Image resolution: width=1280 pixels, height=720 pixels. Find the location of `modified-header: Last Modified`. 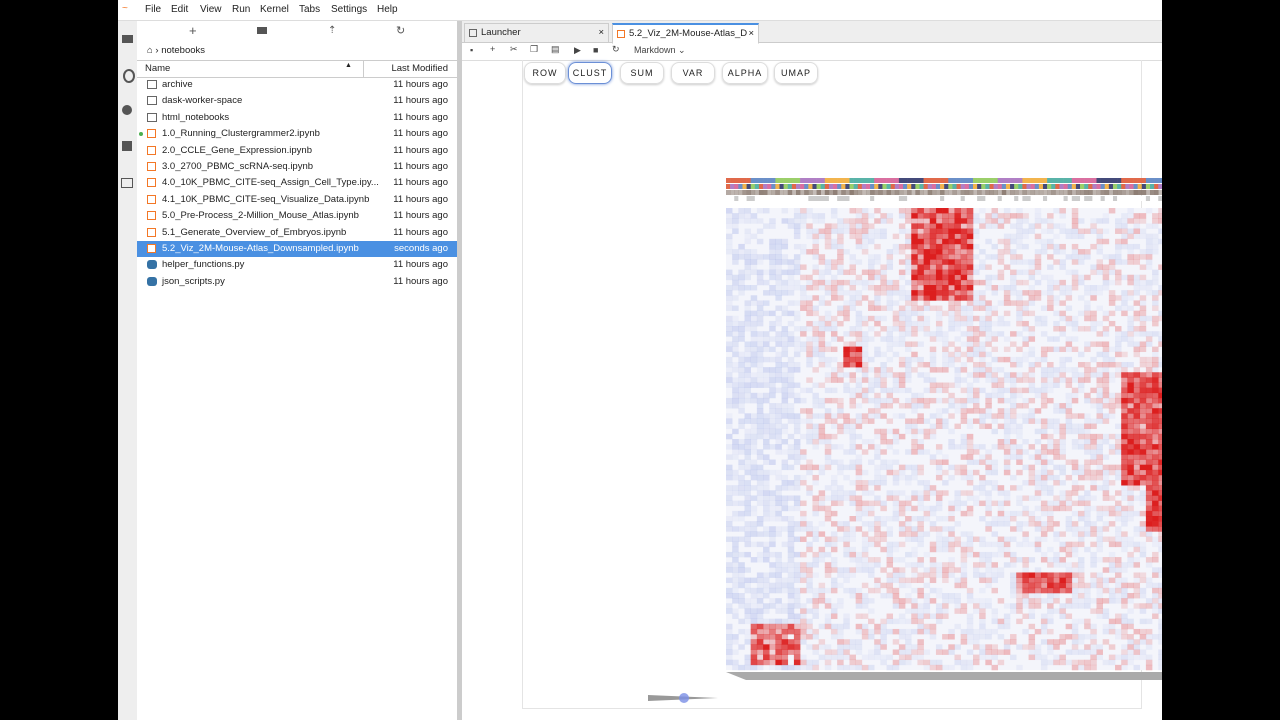

modified-header: Last Modified is located at coordinates (419, 68).